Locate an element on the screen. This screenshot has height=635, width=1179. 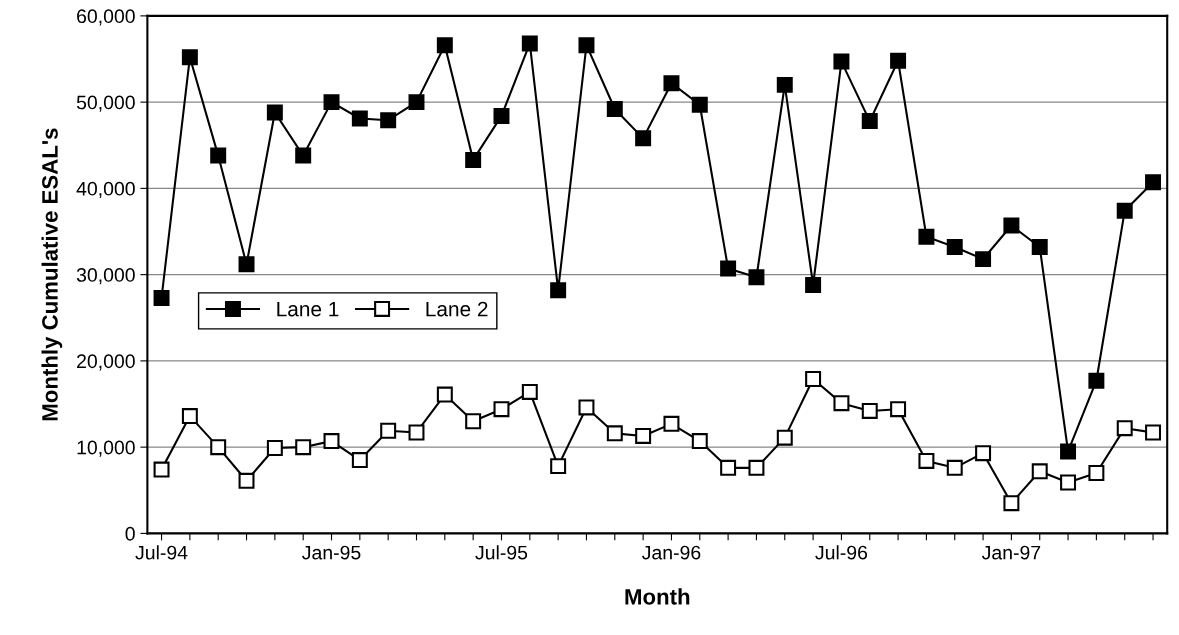
x-tick-label: Jul-95 is located at coordinates (501, 552).